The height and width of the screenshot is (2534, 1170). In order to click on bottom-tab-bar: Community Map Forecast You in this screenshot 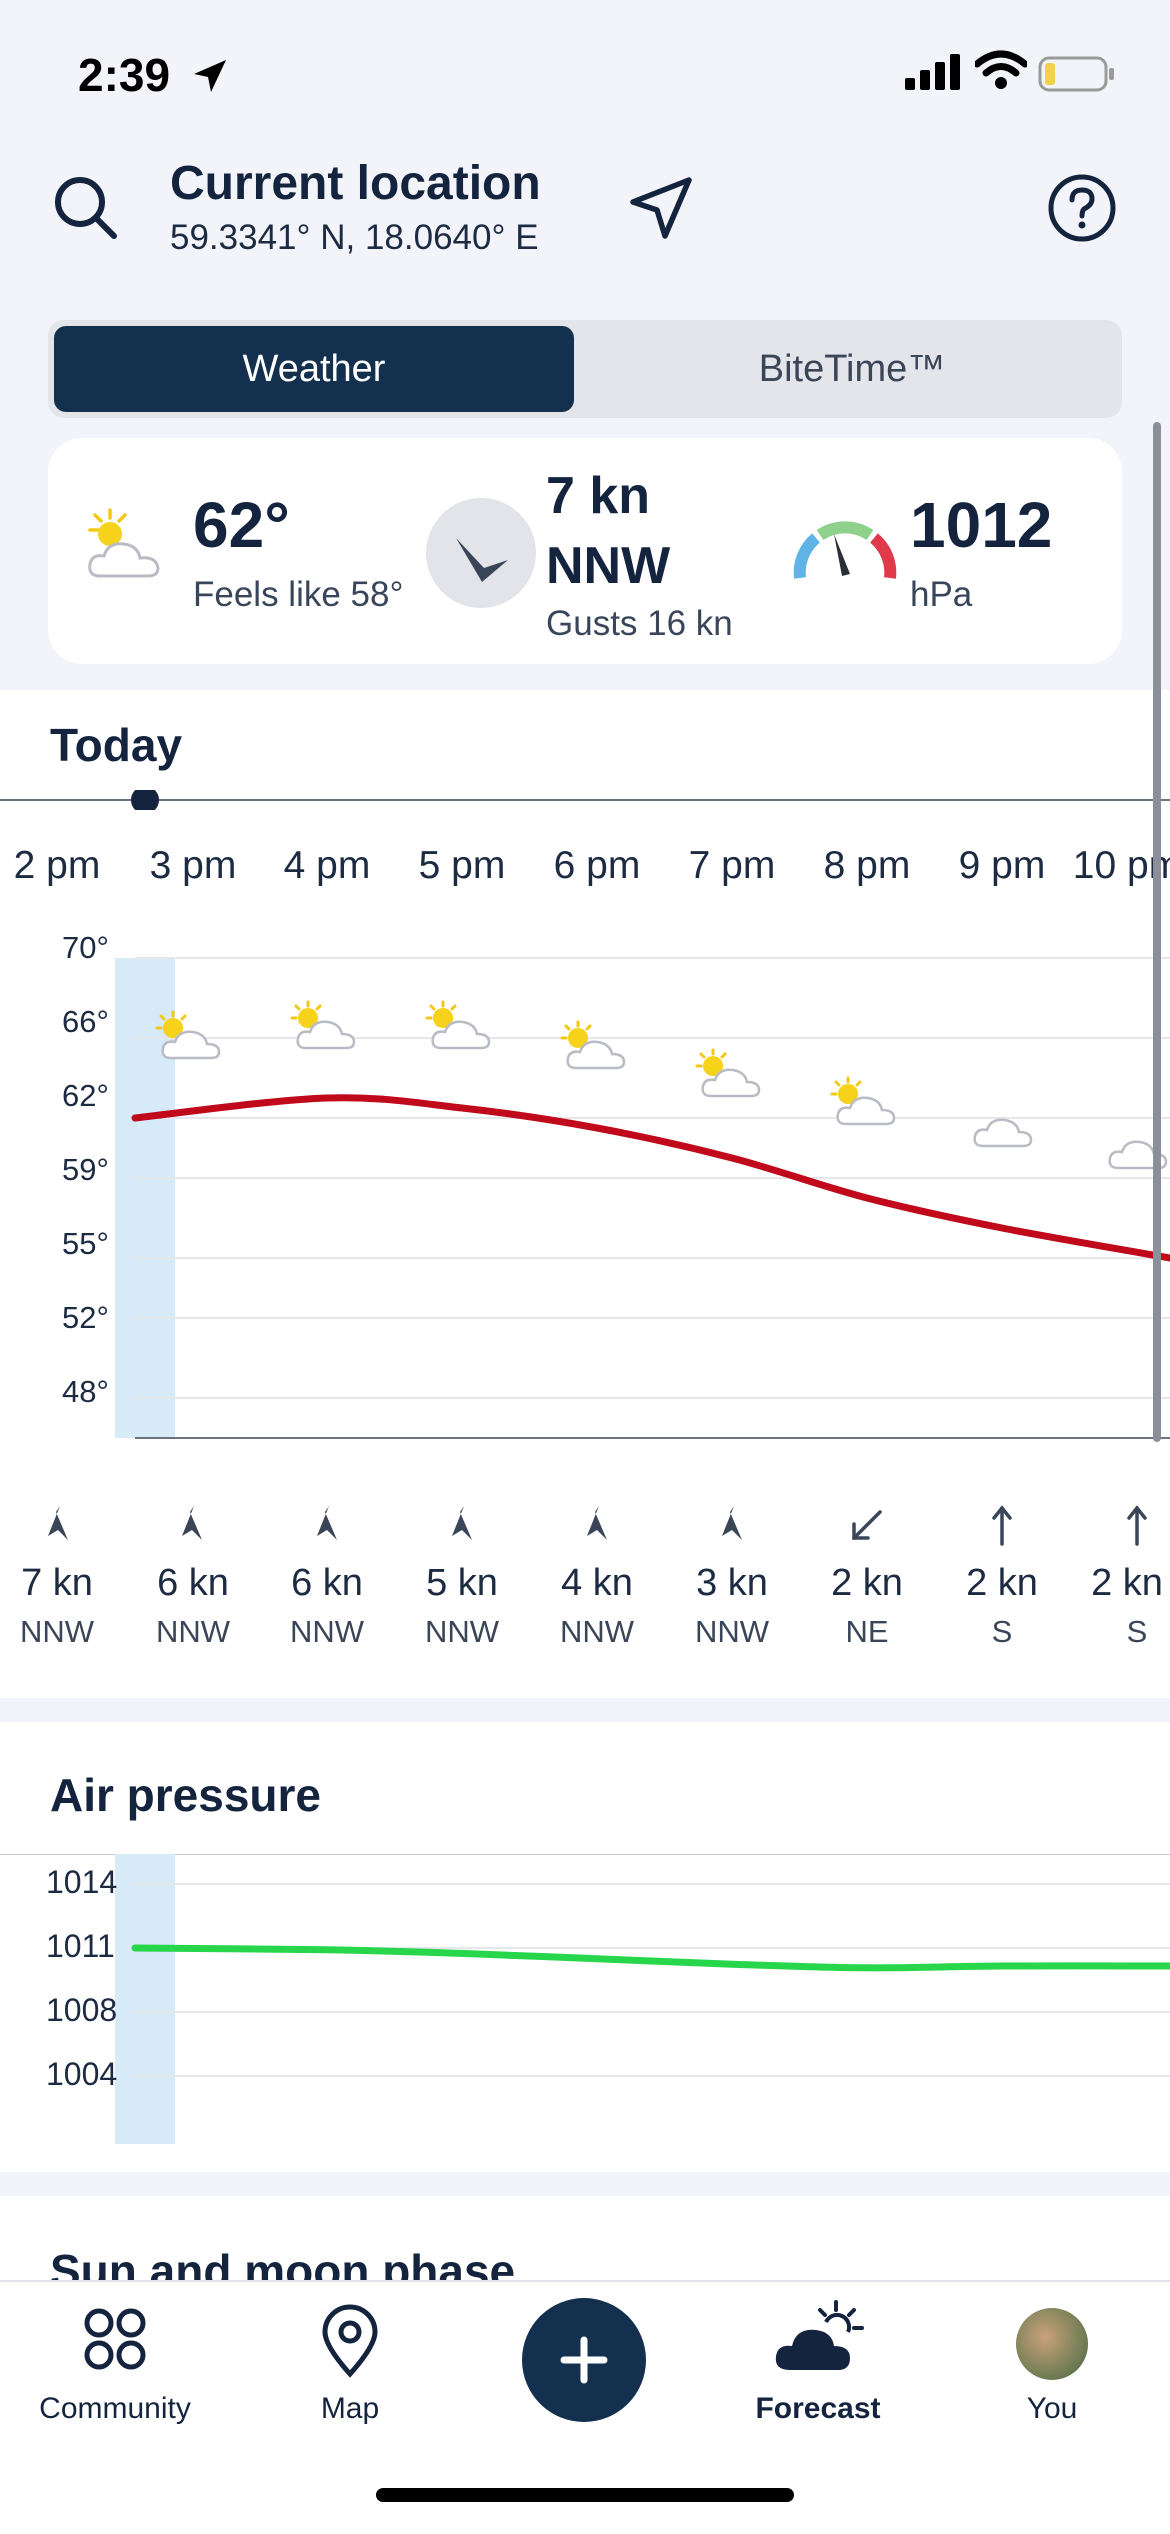, I will do `click(585, 2407)`.